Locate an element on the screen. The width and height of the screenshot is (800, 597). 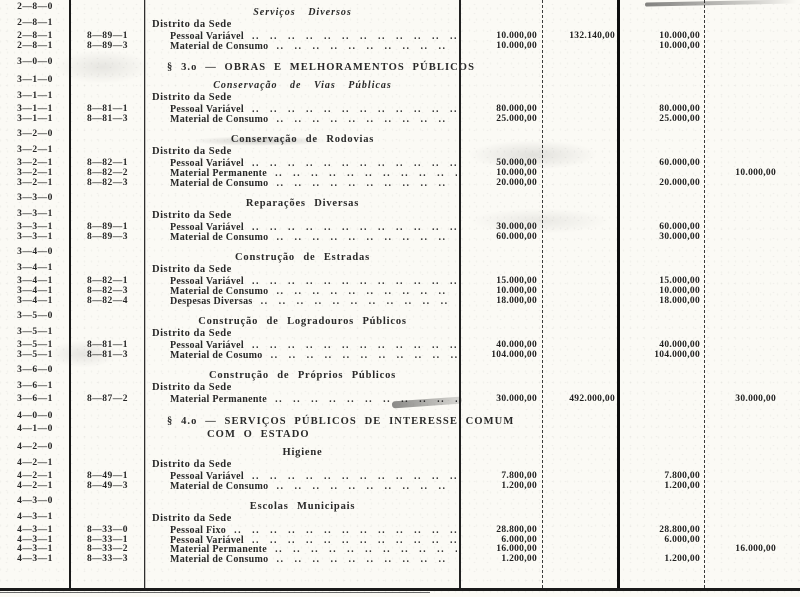
amount-col-3: 25.000,00 is located at coordinates (679, 118).